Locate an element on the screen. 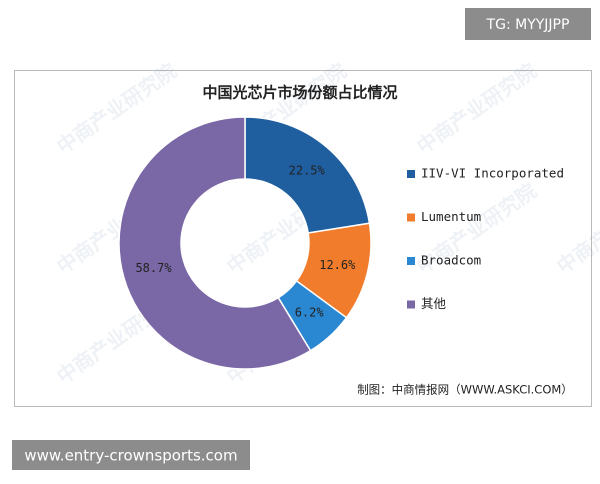  value-label: 58.7% is located at coordinates (153, 268).